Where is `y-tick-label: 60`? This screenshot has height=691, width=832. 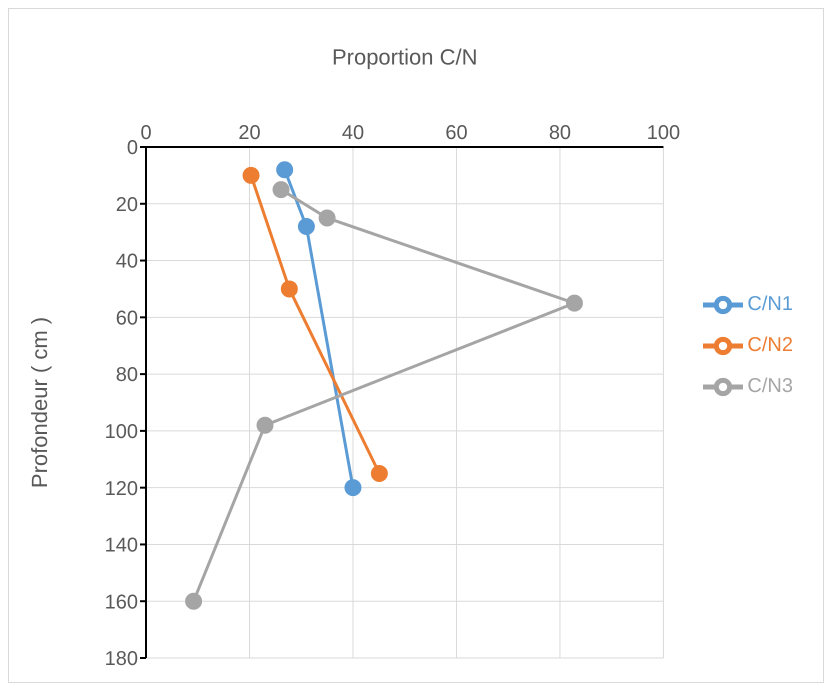 y-tick-label: 60 is located at coordinates (127, 318).